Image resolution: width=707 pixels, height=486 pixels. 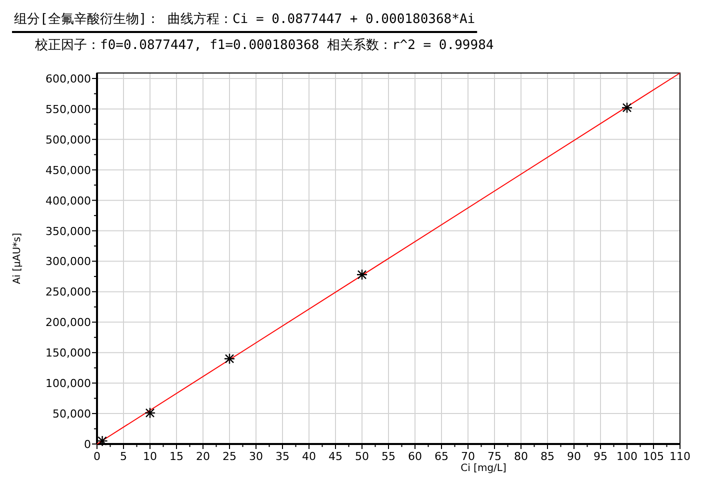 What do you see at coordinates (68, 261) in the screenshot?
I see `y-tick-label: 300,000` at bounding box center [68, 261].